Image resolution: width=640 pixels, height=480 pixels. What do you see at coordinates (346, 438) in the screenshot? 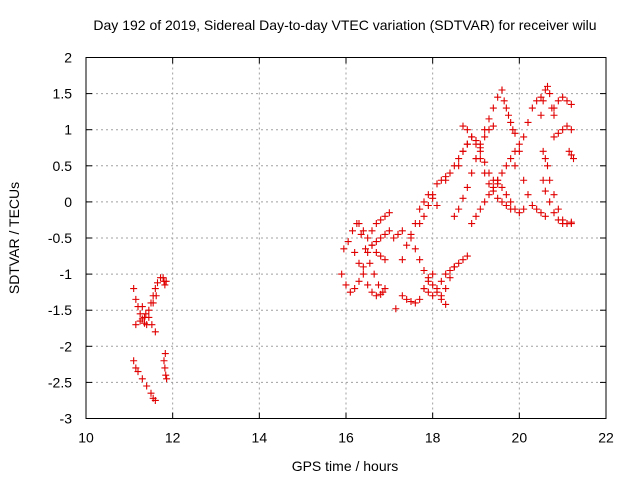
I see `x-tick-label: 16` at bounding box center [346, 438].